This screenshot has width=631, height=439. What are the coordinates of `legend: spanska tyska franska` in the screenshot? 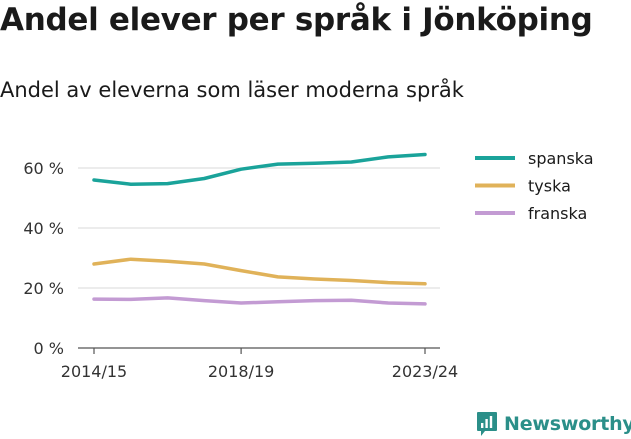 It's located at (534, 186).